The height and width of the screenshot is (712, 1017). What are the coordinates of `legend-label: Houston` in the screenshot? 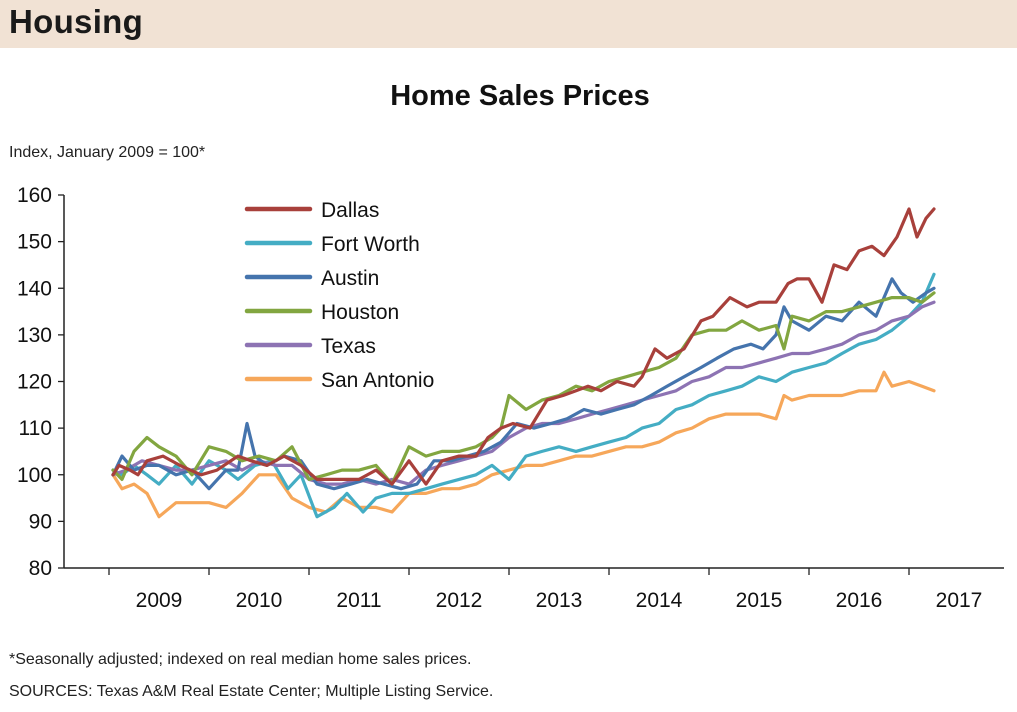 It's located at (360, 312).